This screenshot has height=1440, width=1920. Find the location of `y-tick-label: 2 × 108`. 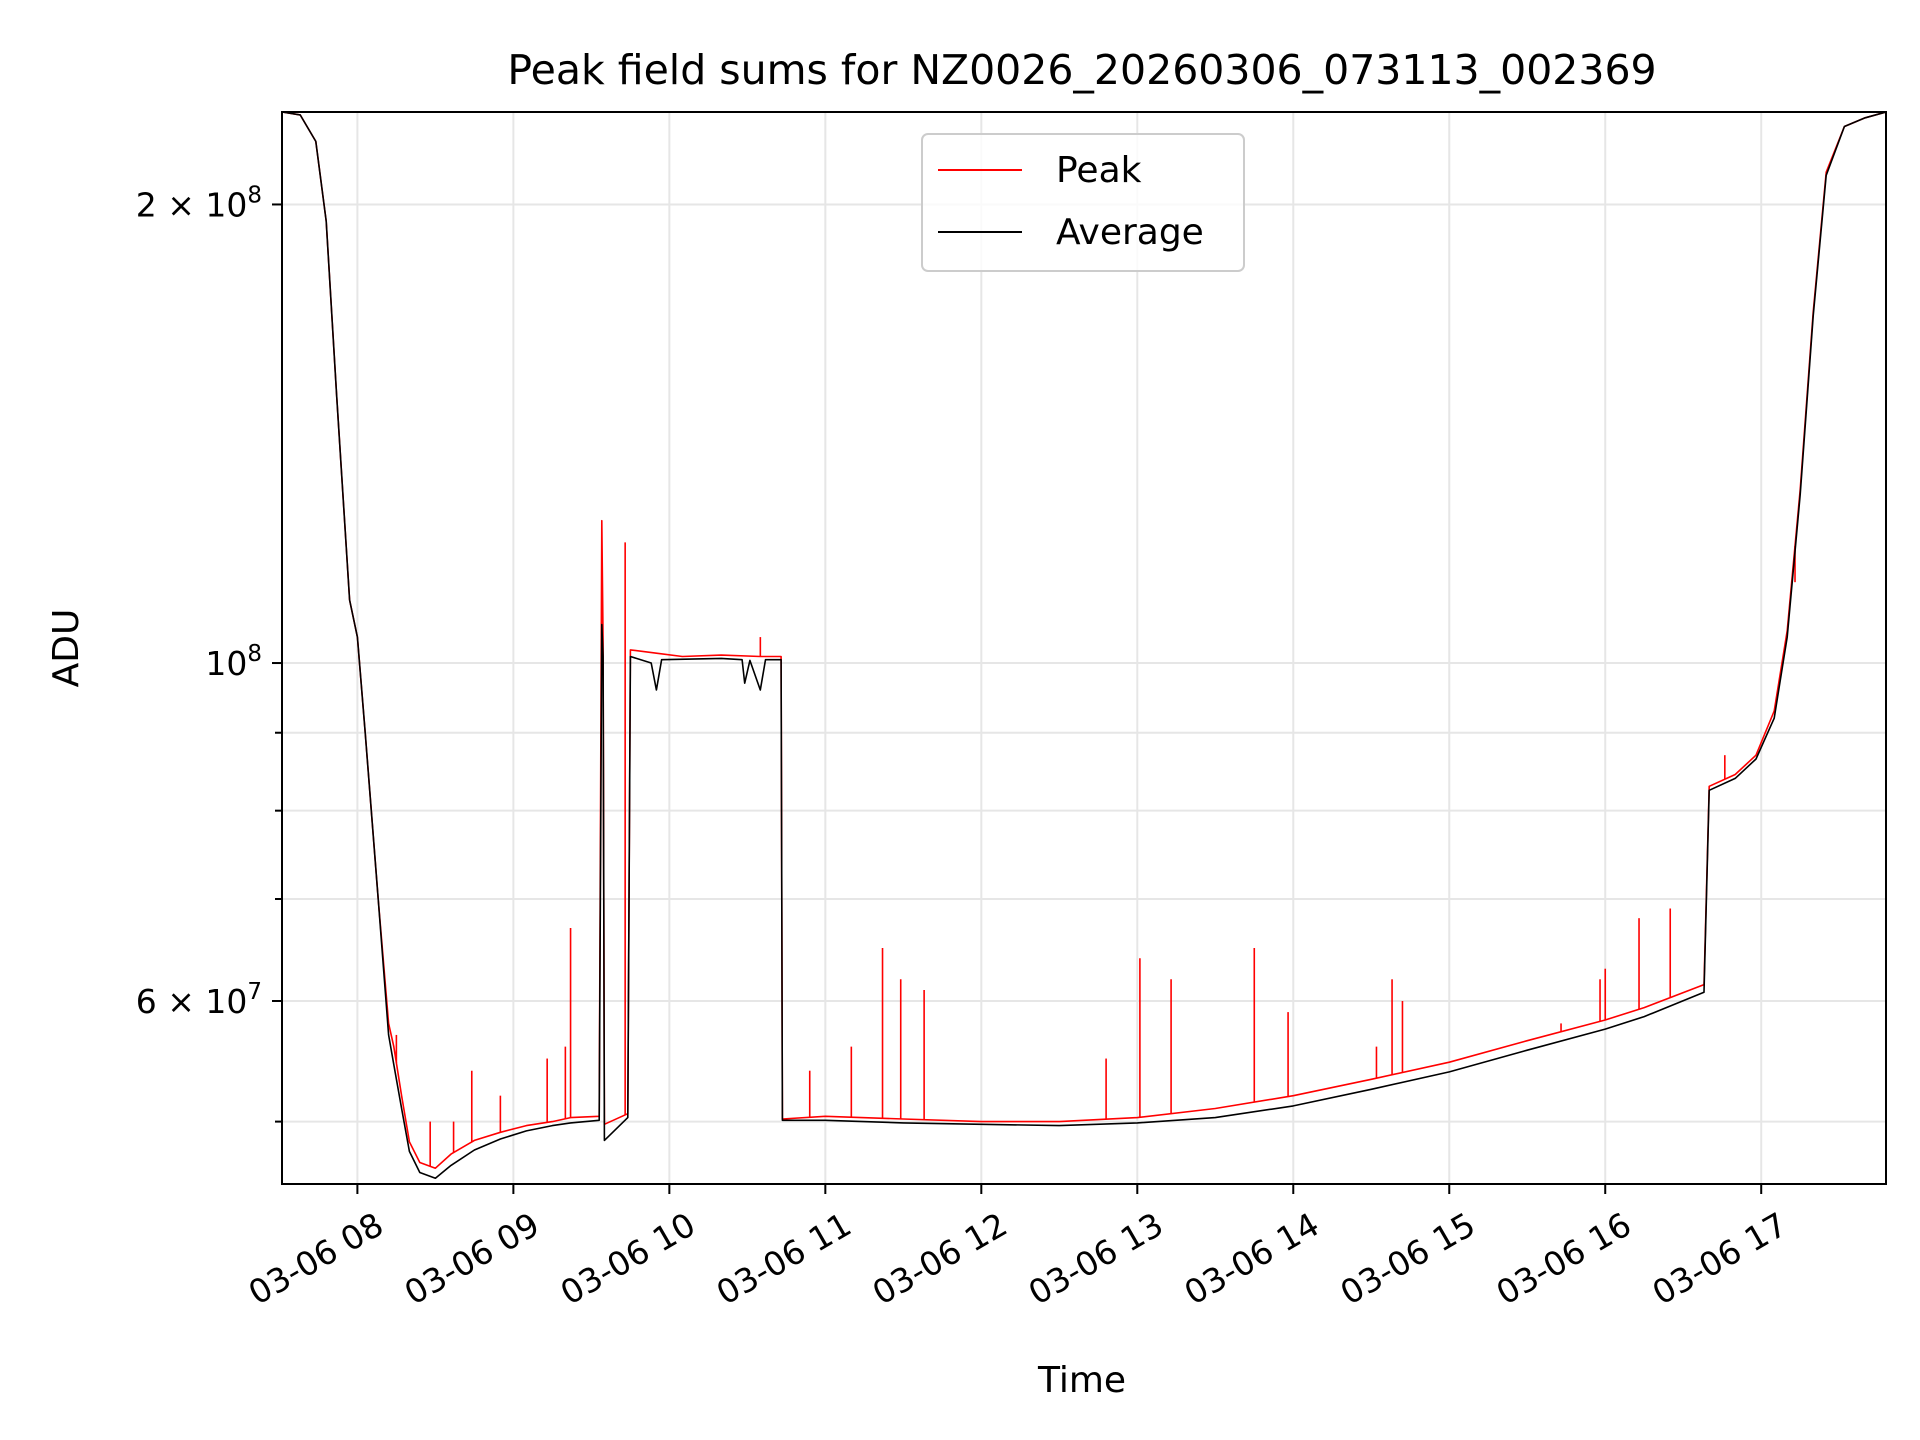

y-tick-label: 2 × 108 is located at coordinates (199, 203).